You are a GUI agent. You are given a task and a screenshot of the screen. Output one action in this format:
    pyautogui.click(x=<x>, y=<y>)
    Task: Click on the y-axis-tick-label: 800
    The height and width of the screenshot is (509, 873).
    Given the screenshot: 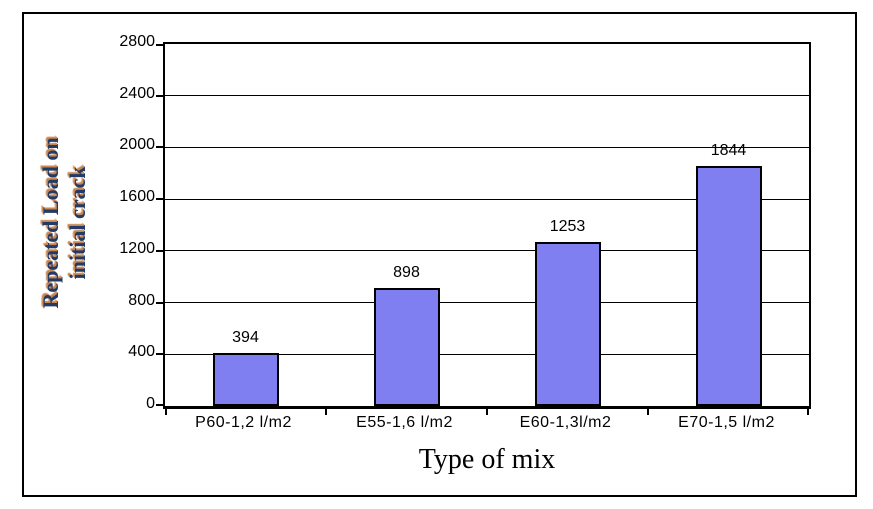 What is the action you would take?
    pyautogui.click(x=141, y=300)
    